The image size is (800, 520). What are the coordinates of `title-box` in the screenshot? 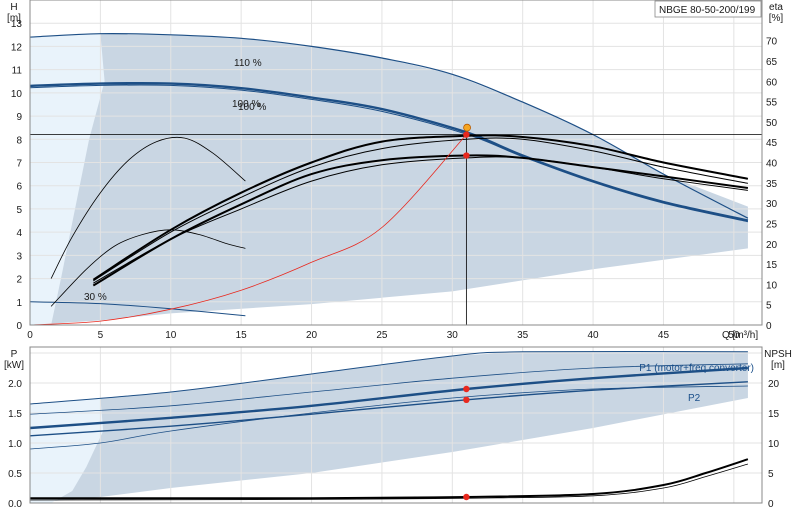 It's located at (708, 9).